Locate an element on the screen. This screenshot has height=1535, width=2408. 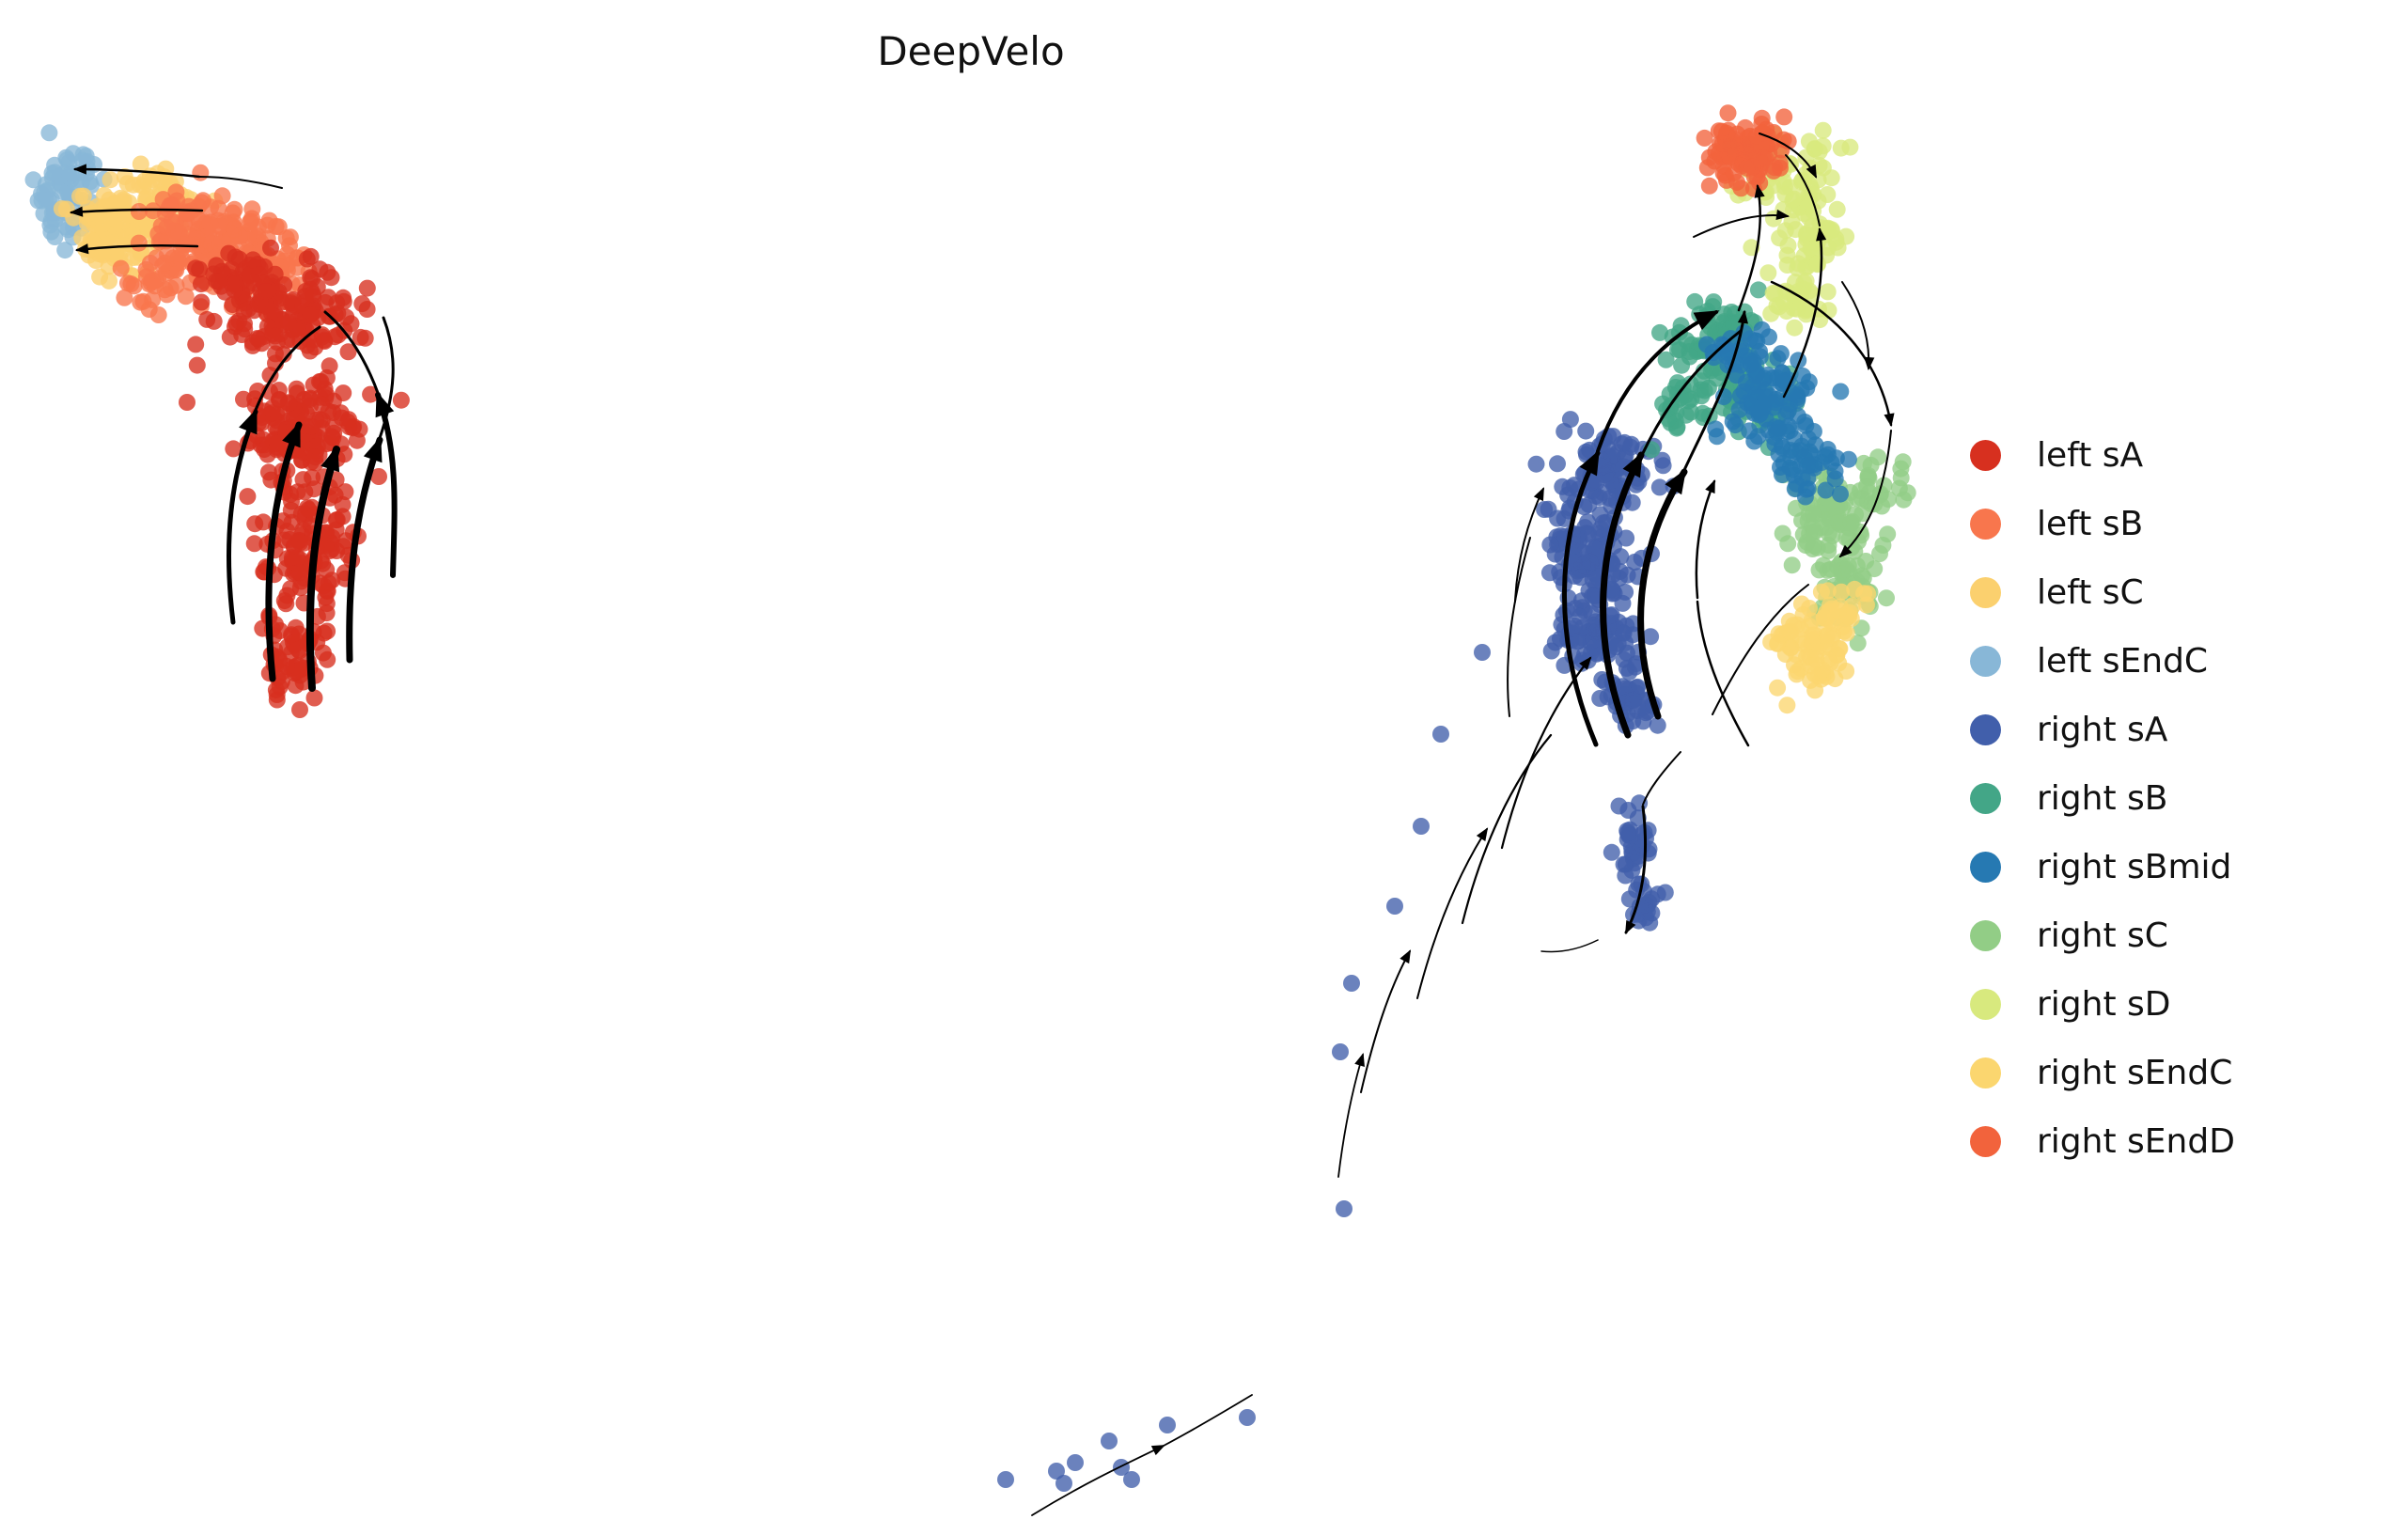
cluster-right-sEndD is located at coordinates (1746, 150).